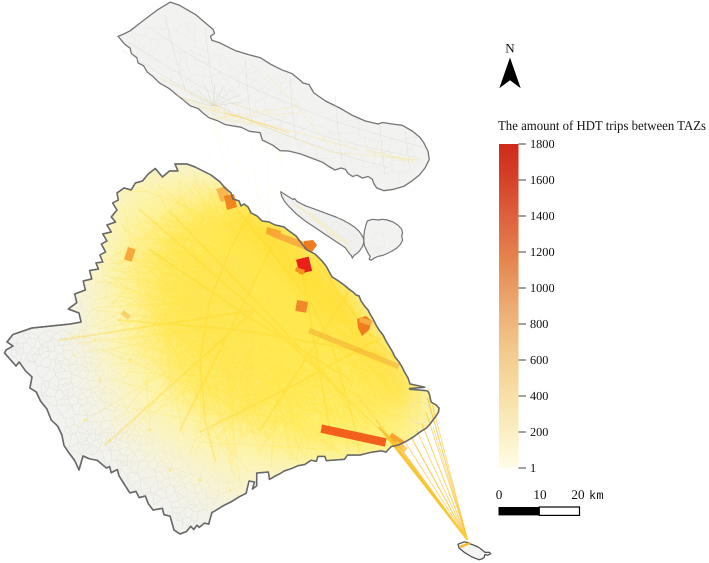 The image size is (709, 563). I want to click on svg-text: 1400, so click(542, 216).